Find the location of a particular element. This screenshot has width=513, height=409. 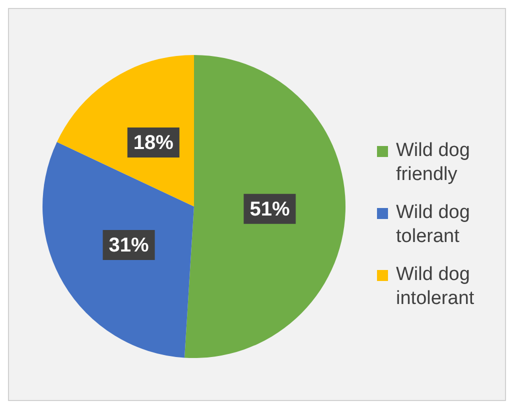

data-label: 51% is located at coordinates (270, 209).